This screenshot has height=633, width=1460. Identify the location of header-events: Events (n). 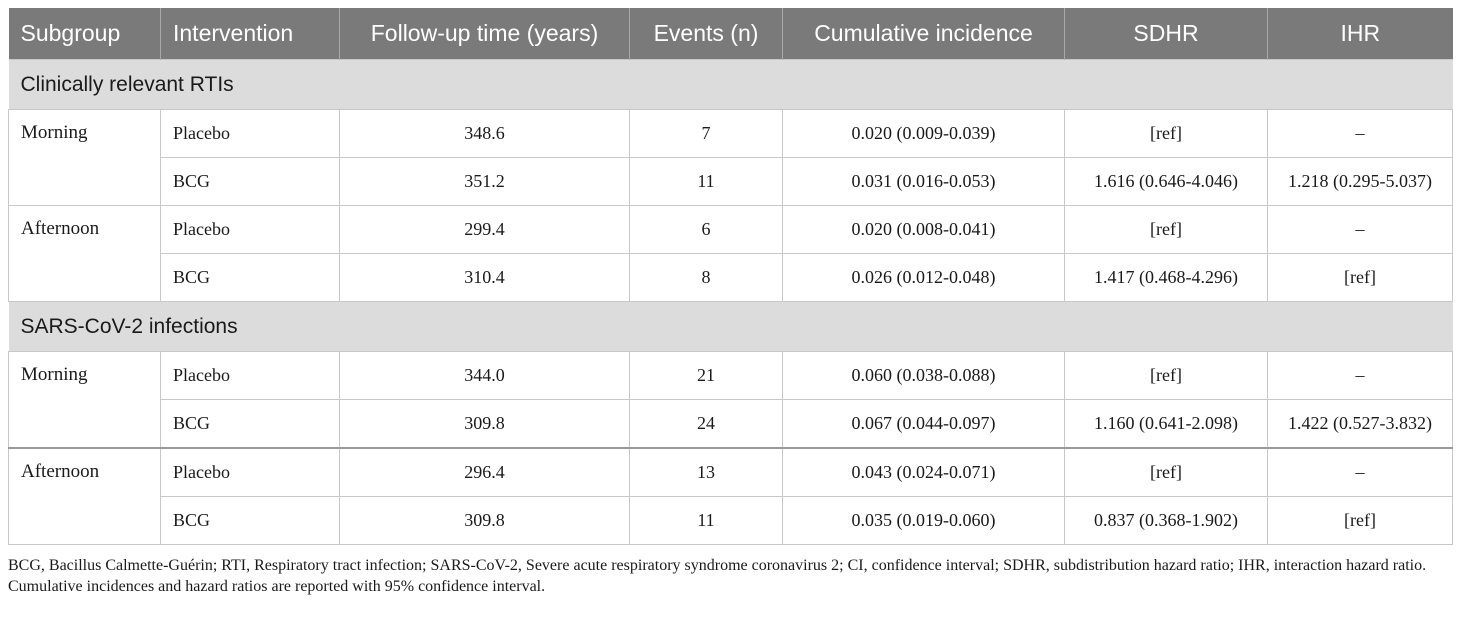
(706, 34).